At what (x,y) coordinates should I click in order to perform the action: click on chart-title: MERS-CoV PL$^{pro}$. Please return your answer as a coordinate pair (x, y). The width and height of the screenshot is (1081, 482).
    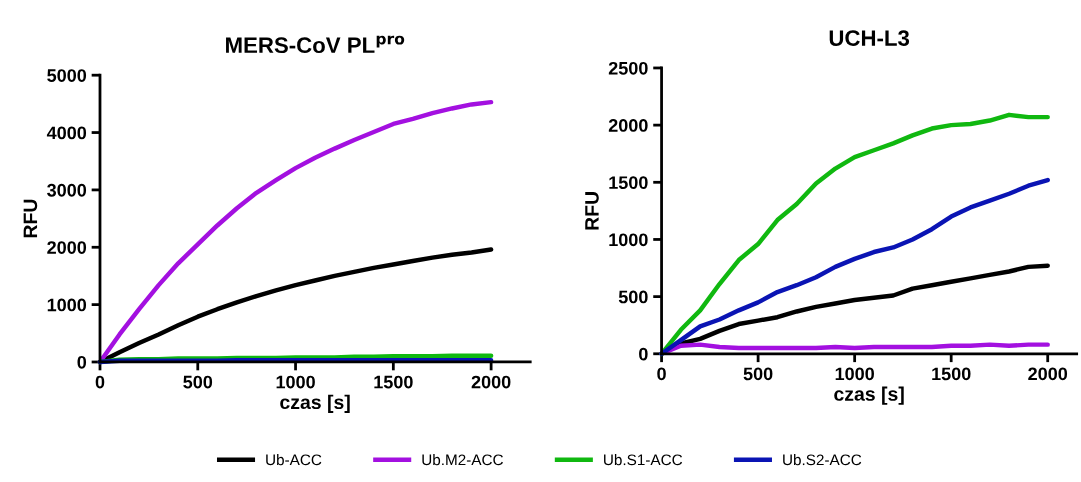
    Looking at the image, I should click on (315, 44).